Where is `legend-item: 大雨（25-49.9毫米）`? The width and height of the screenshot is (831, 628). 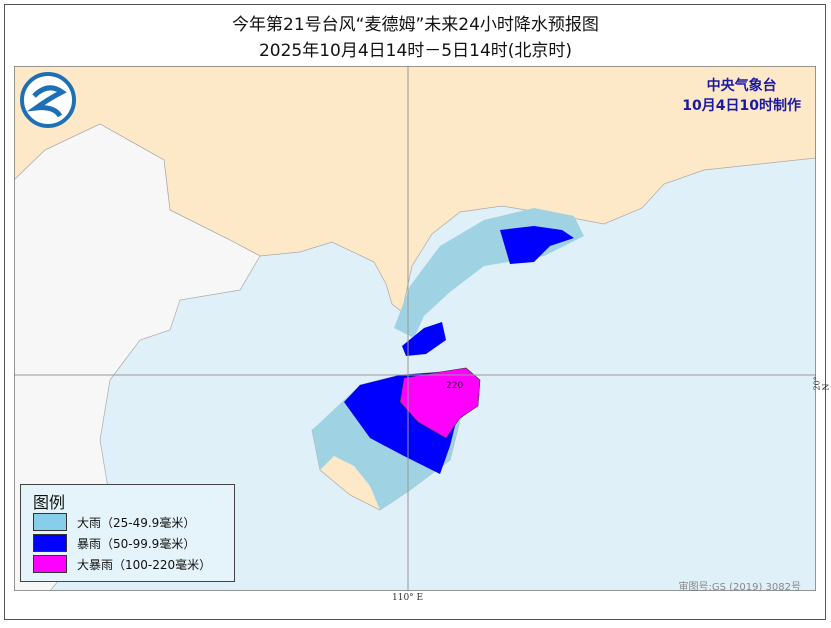 legend-item: 大雨（25-49.9毫米） is located at coordinates (114, 522).